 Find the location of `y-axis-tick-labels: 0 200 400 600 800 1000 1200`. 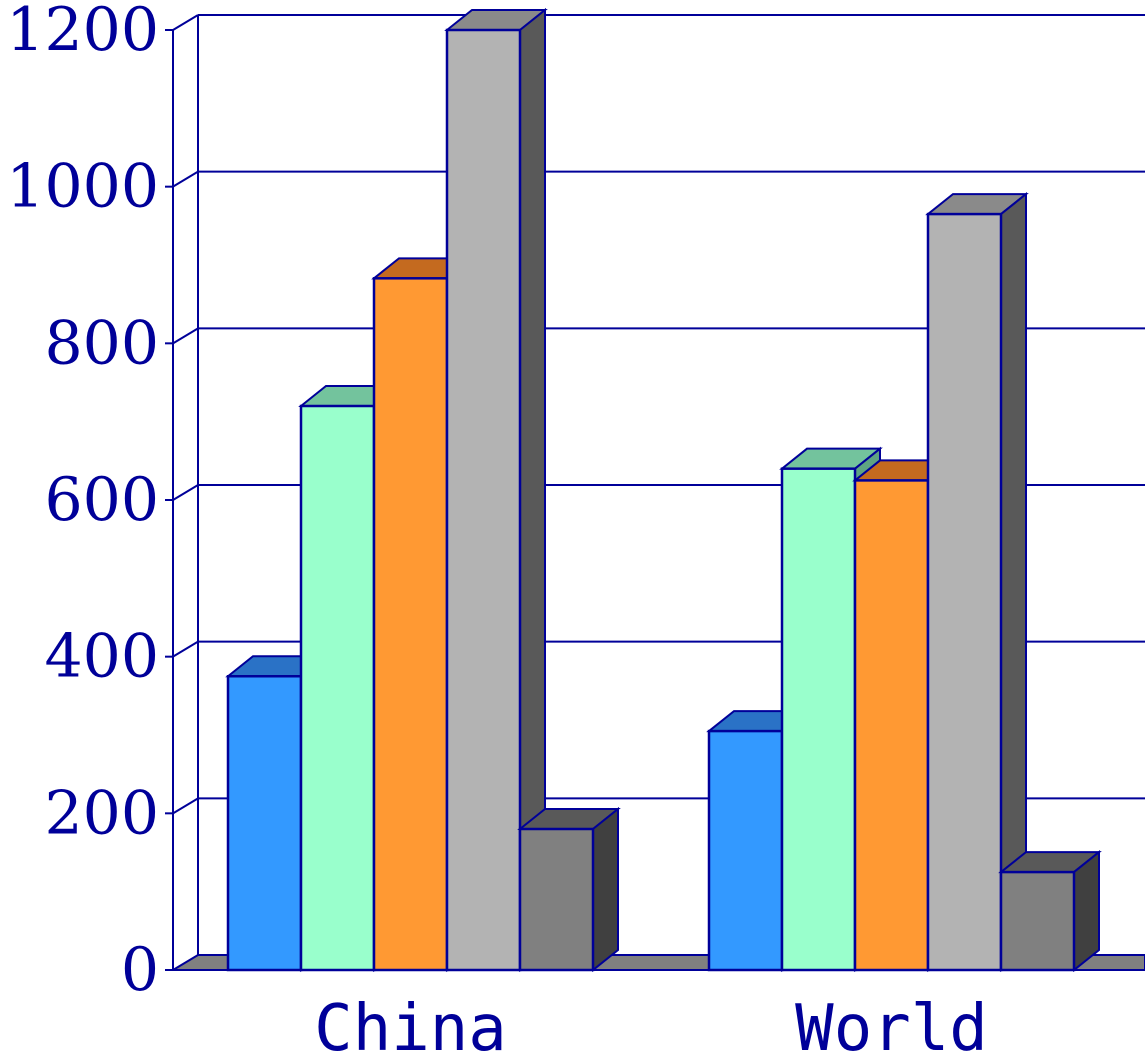

y-axis-tick-labels: 0 200 400 600 800 1000 1200 is located at coordinates (82, 502).